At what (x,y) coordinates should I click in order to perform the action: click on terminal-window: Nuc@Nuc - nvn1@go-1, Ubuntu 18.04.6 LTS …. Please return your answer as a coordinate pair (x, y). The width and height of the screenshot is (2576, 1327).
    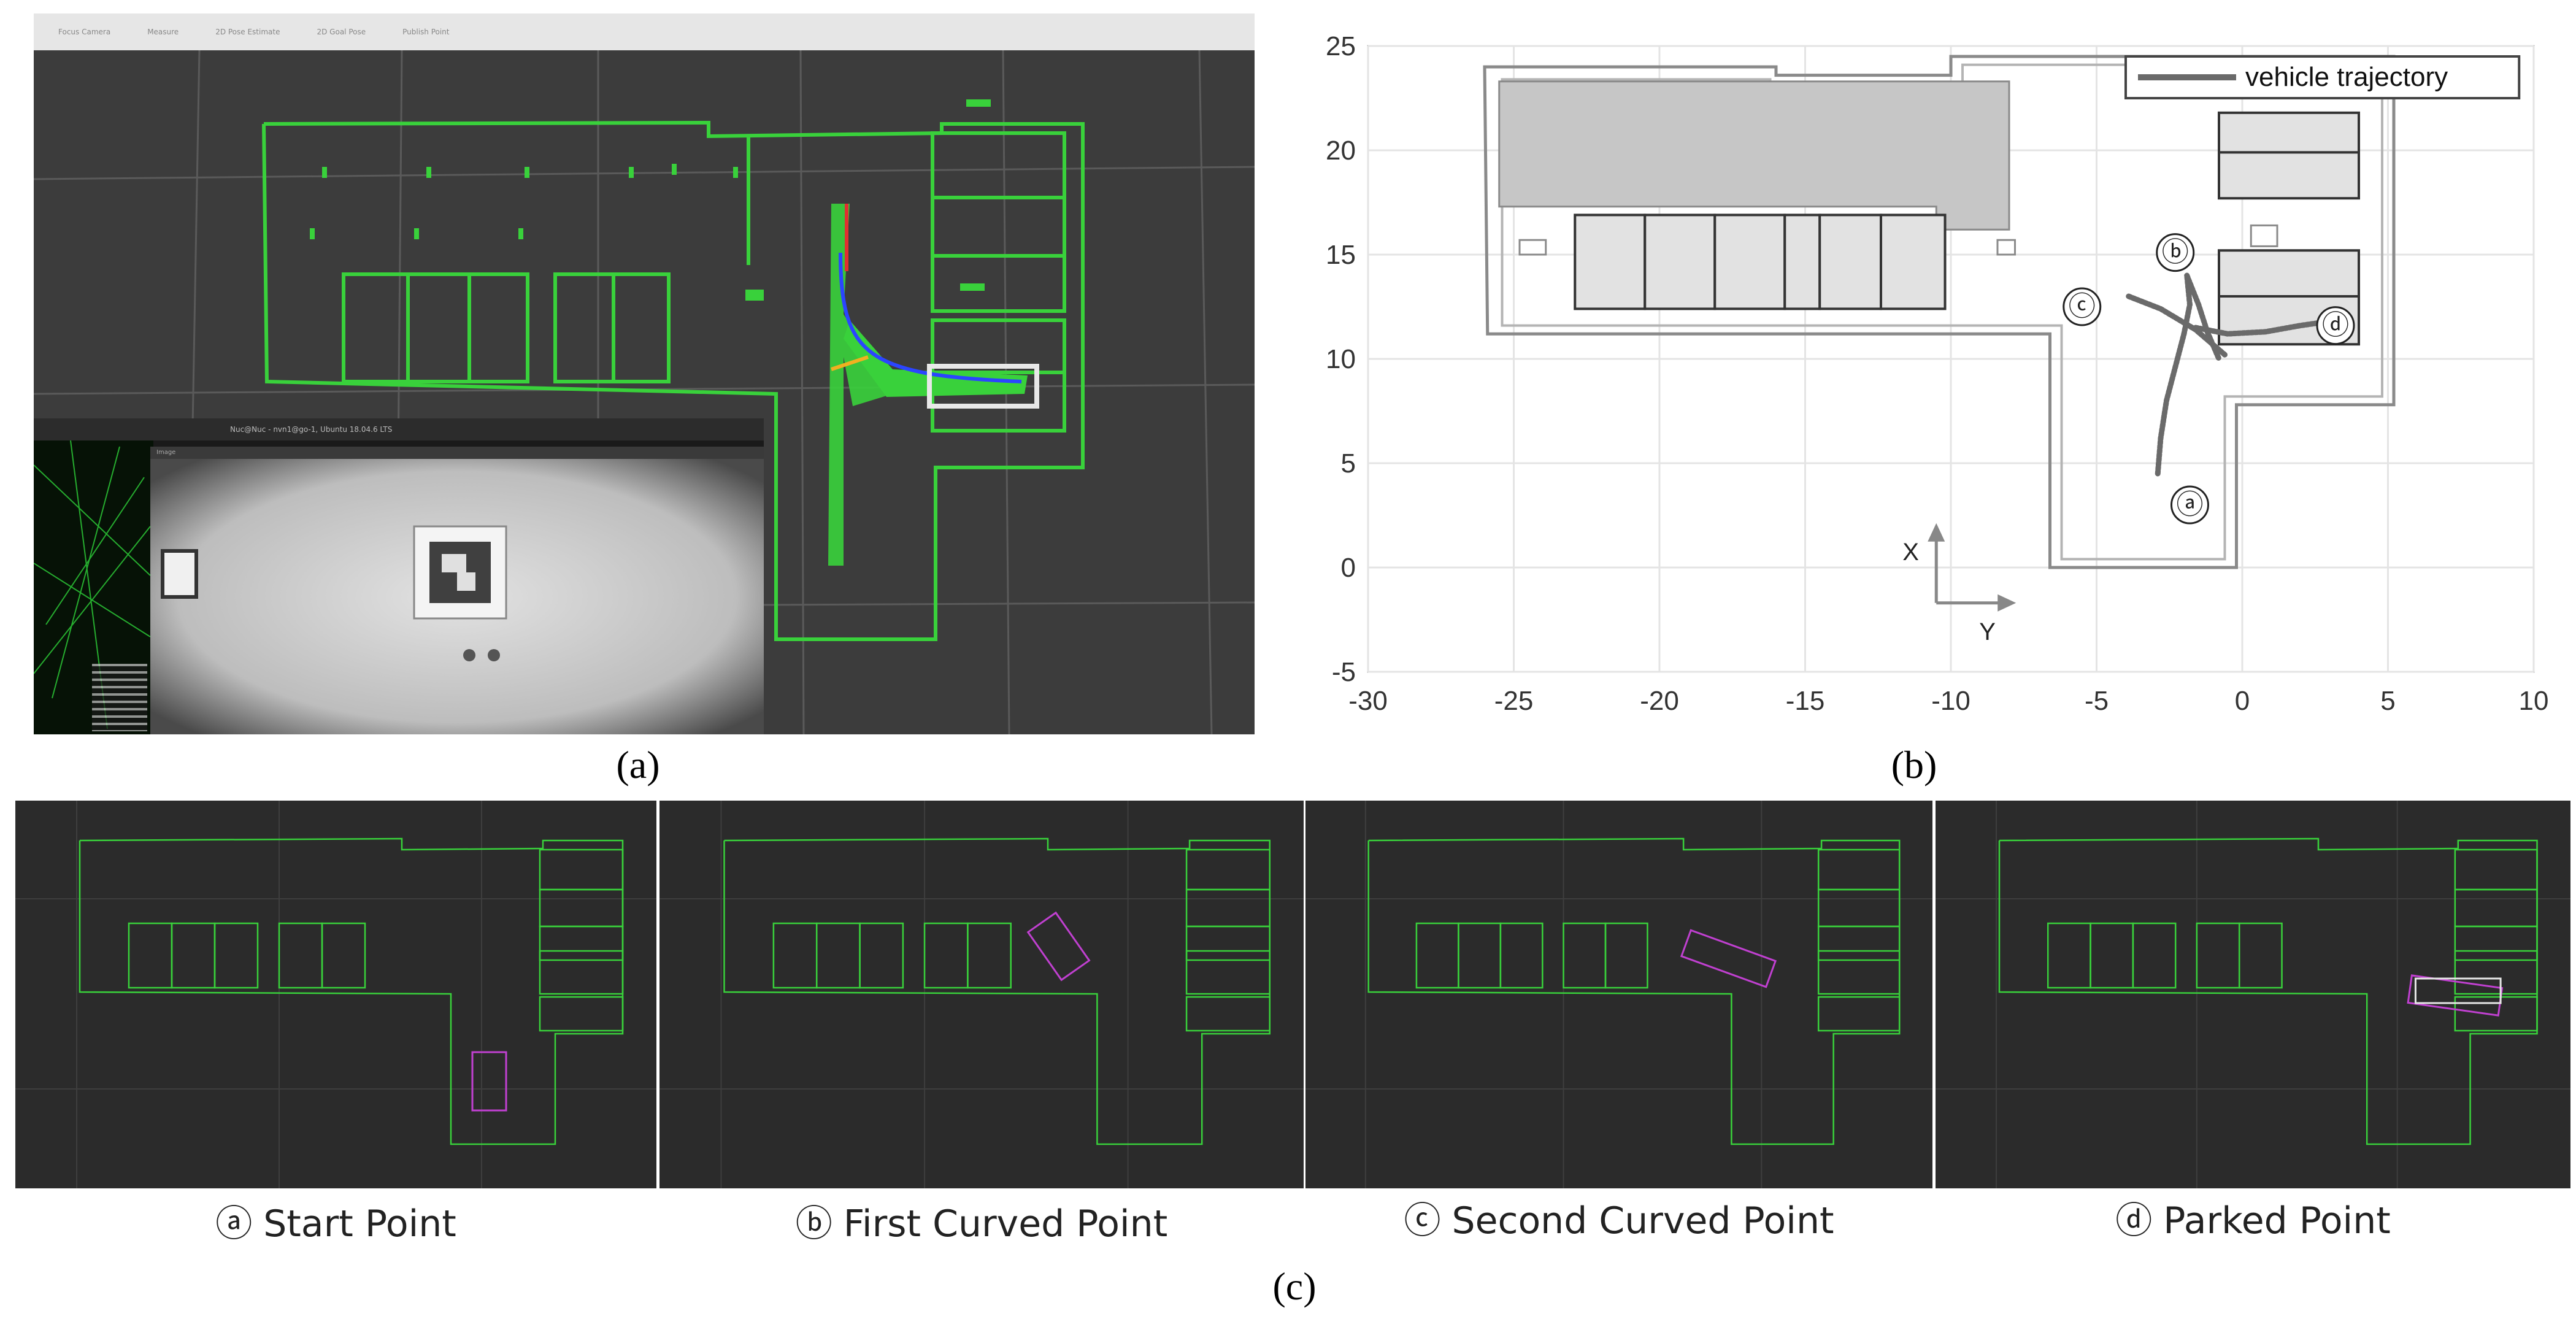
    Looking at the image, I should click on (399, 576).